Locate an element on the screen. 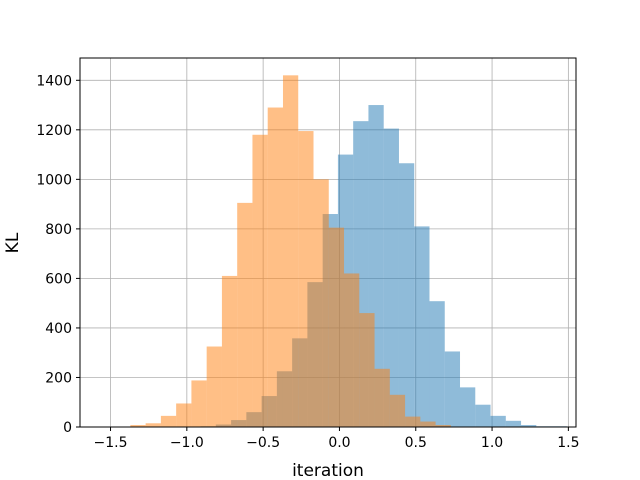  x-ticks: −1.5 −1.0 −0.5 0.0 0.5 1.0 1.5 is located at coordinates (337, 439).